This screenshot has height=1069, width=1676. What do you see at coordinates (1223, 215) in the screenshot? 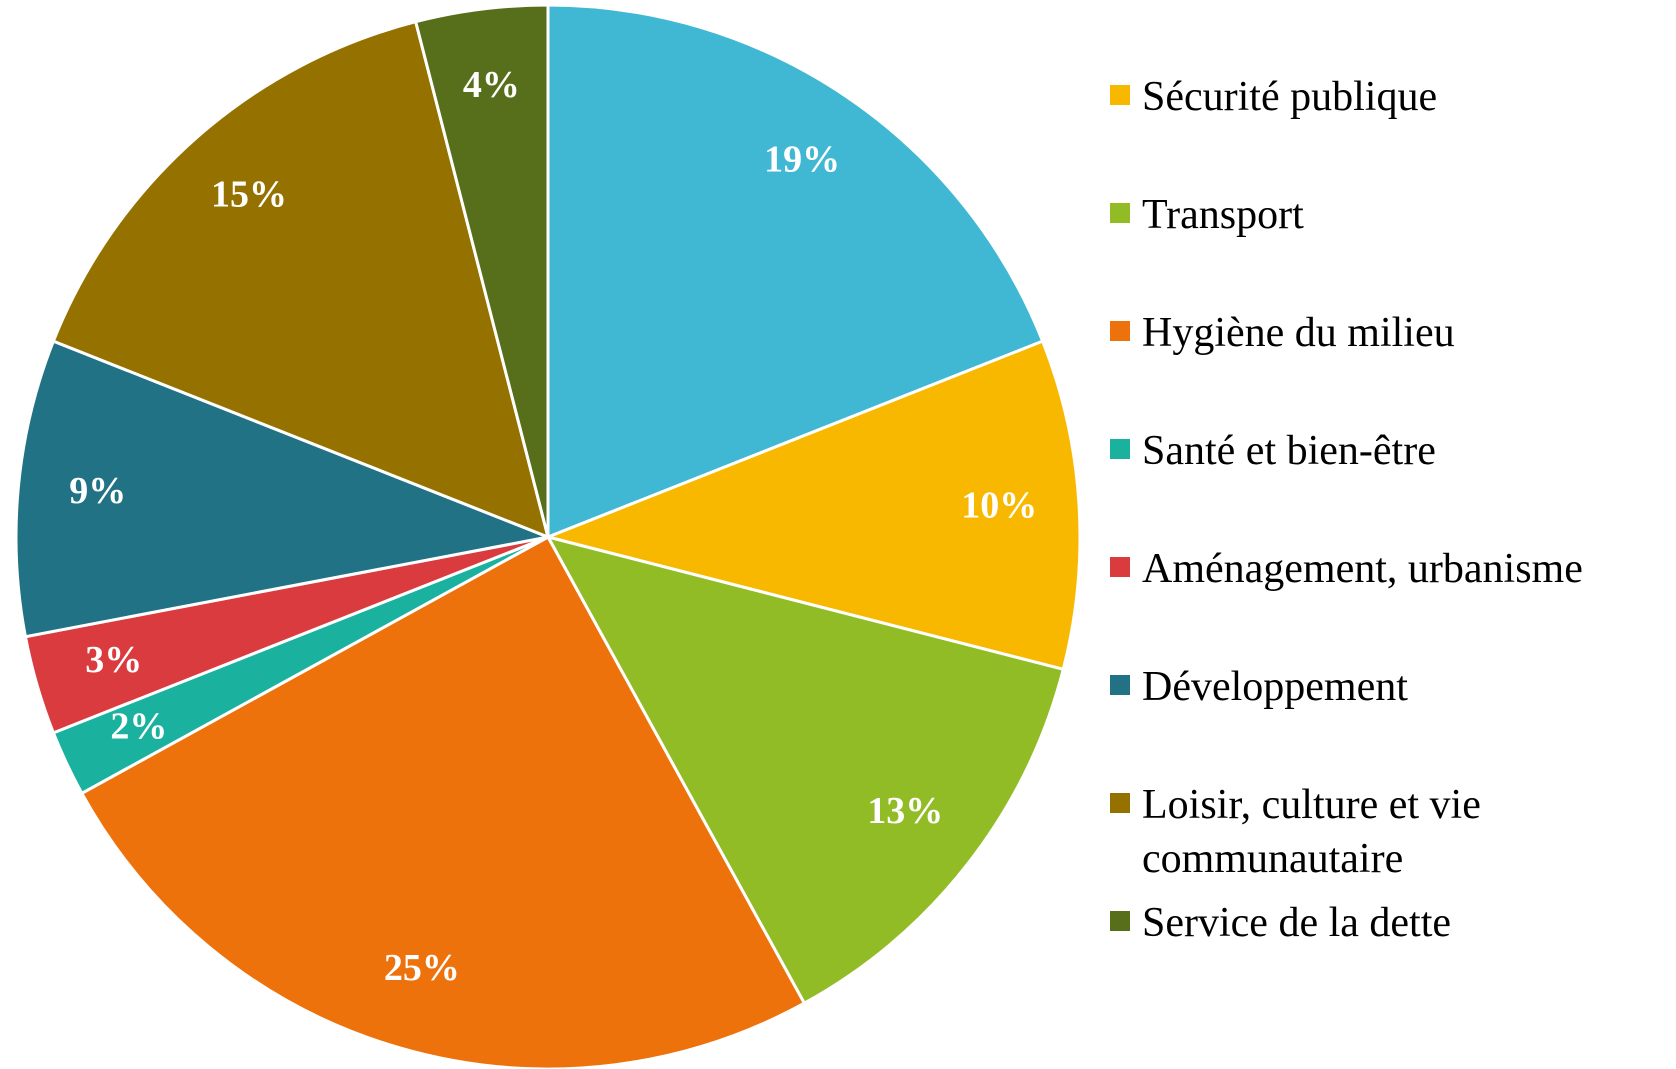
I see `legend-label: Transport` at bounding box center [1223, 215].